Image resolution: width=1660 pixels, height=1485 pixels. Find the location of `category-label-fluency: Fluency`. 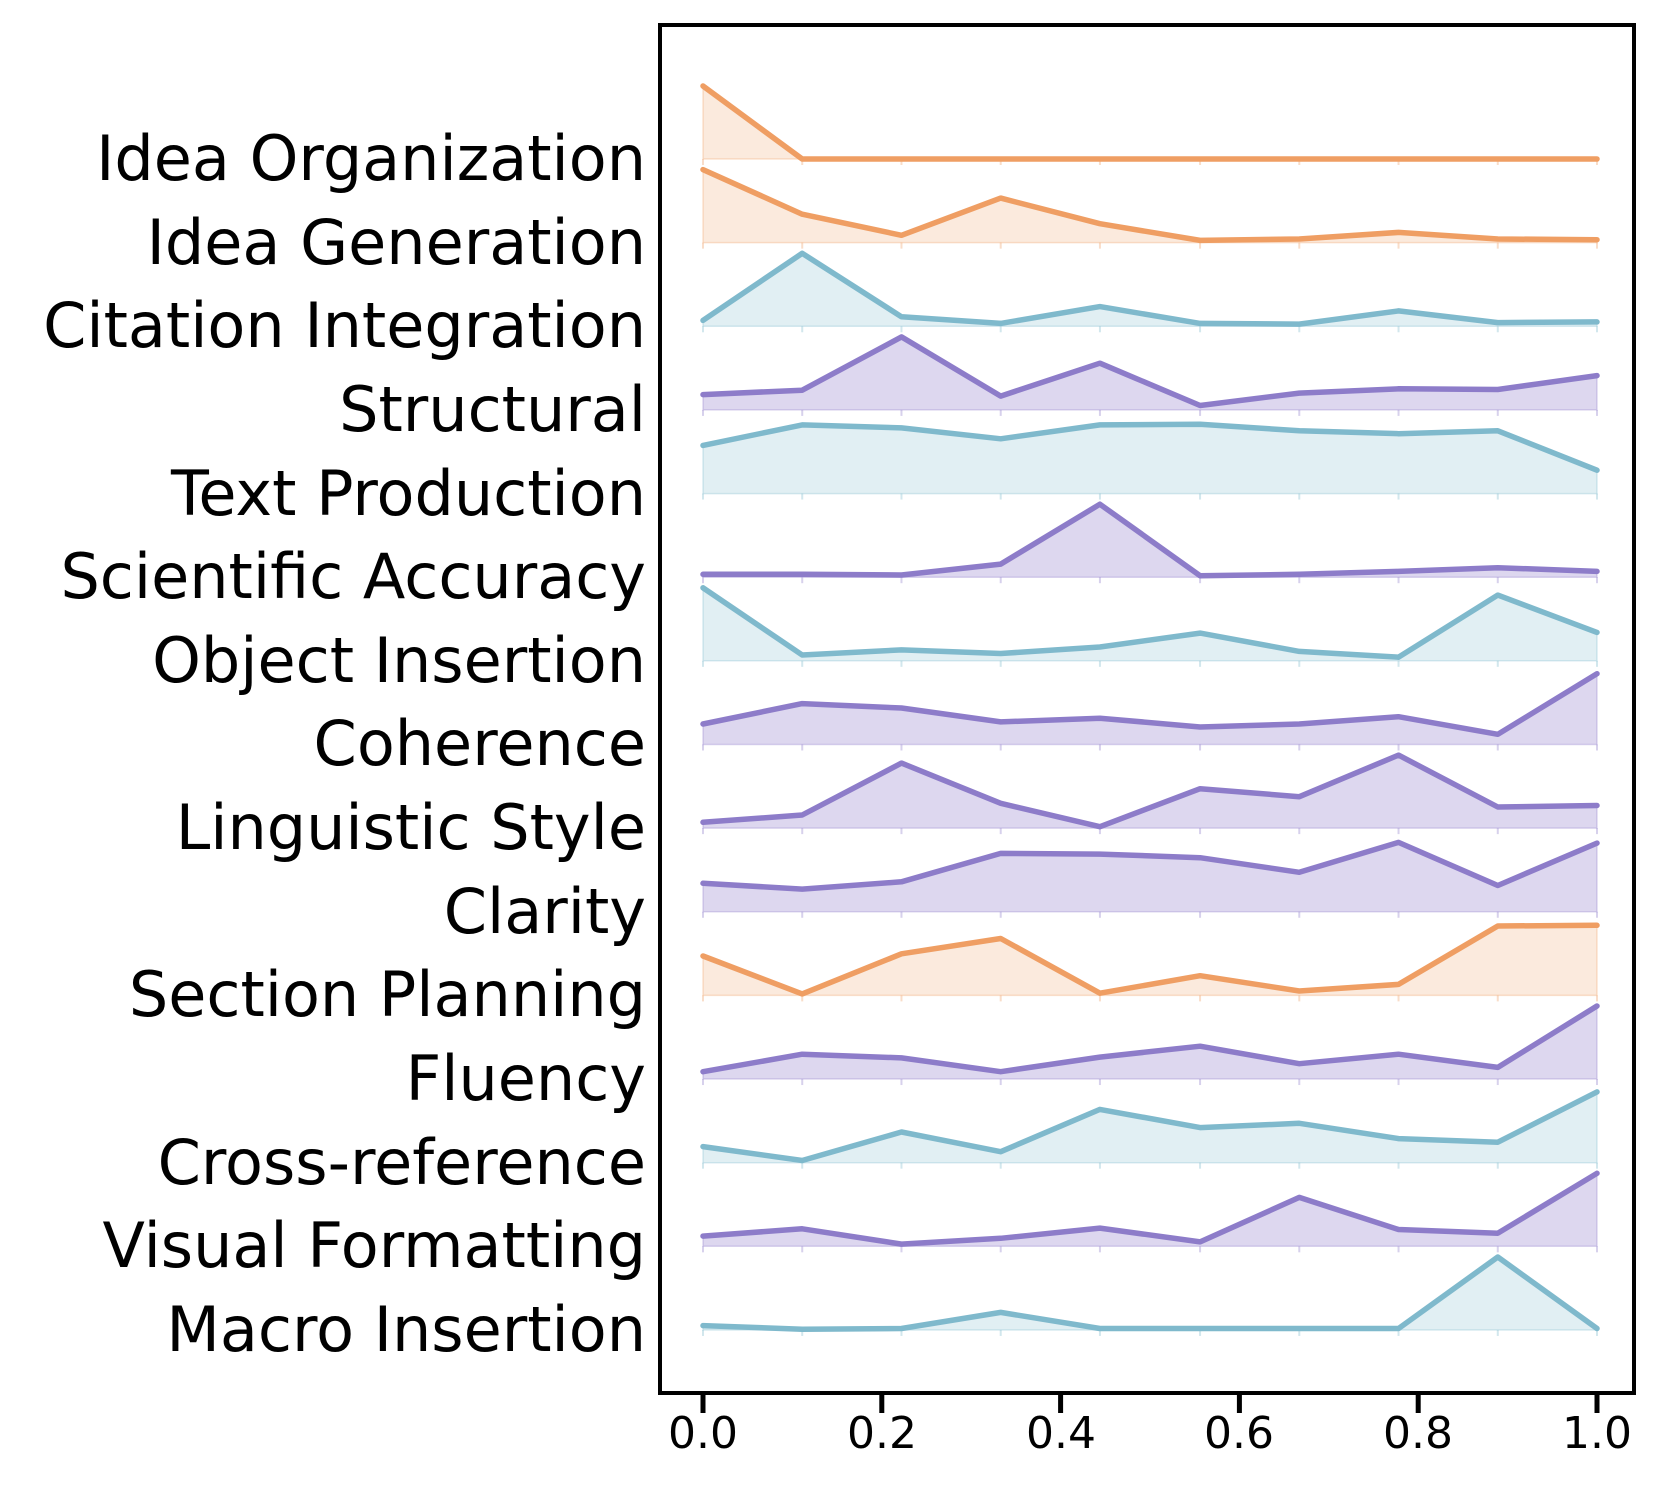

category-label-fluency: Fluency is located at coordinates (525, 1078).